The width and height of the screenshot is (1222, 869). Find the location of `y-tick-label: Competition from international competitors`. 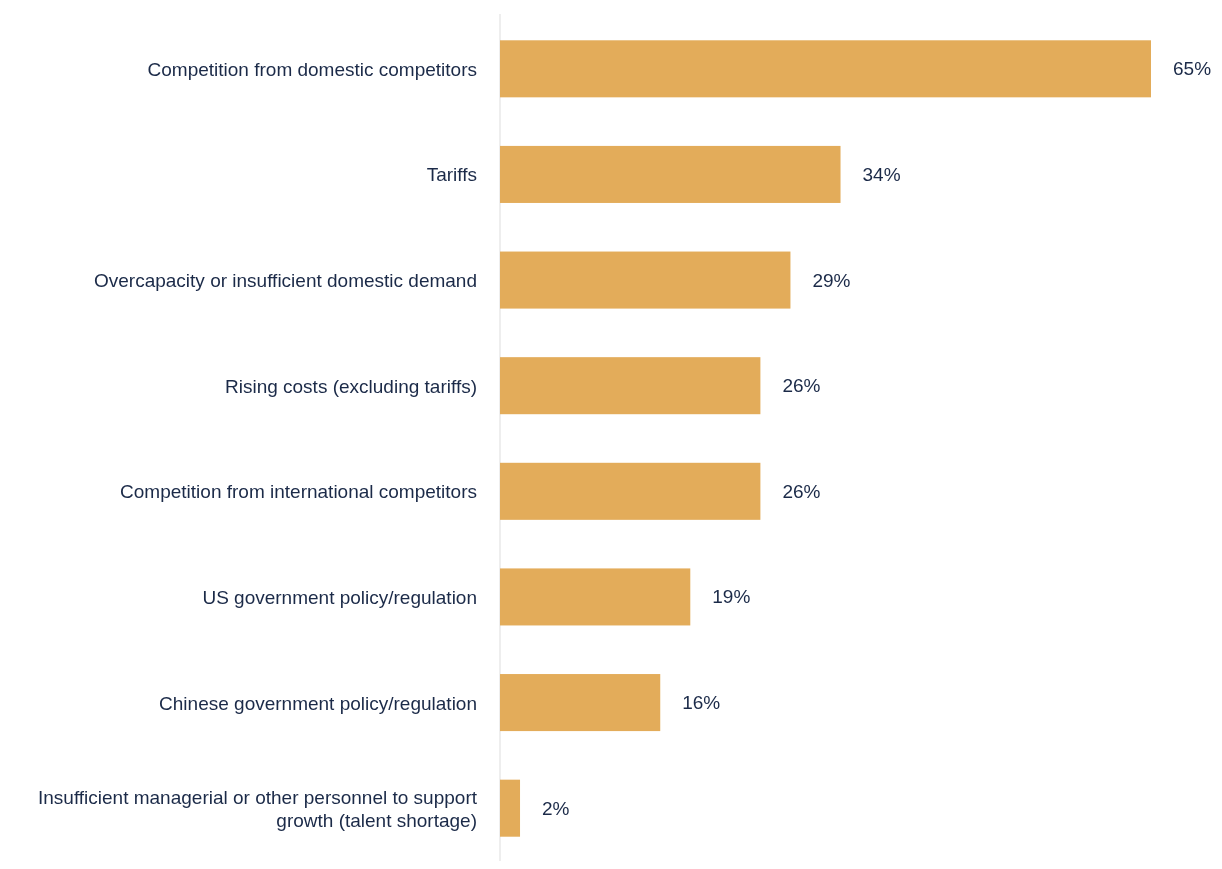

y-tick-label: Competition from international competitors is located at coordinates (298, 491).